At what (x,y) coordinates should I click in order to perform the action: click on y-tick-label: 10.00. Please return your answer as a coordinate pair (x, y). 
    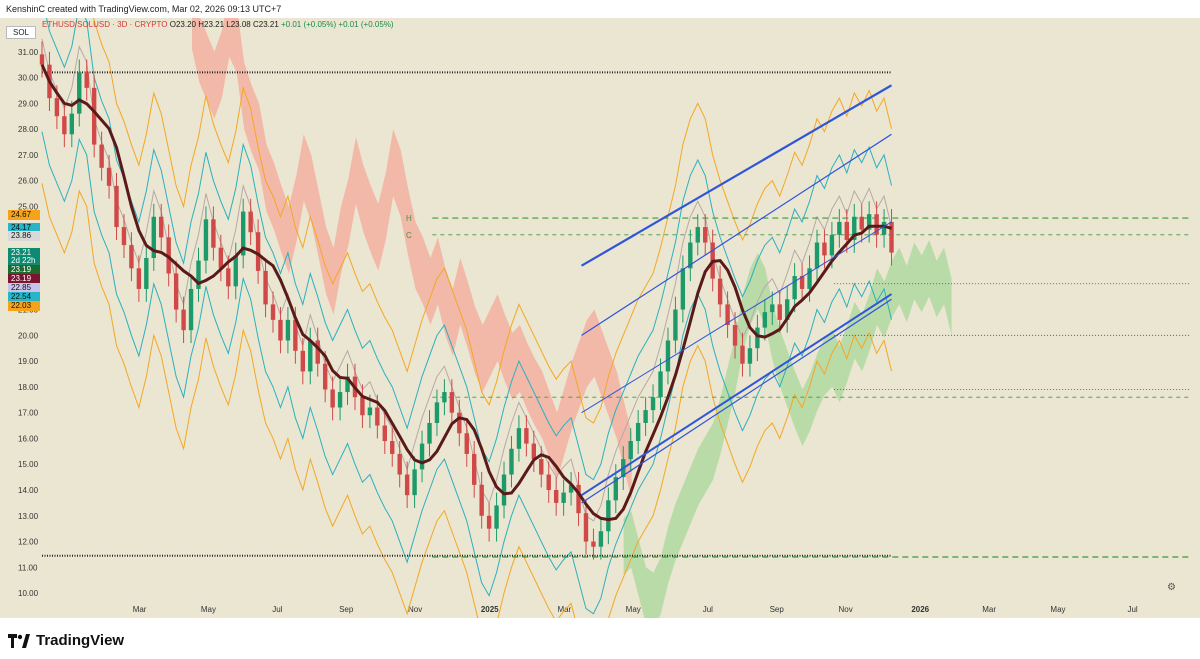
    Looking at the image, I should click on (28, 593).